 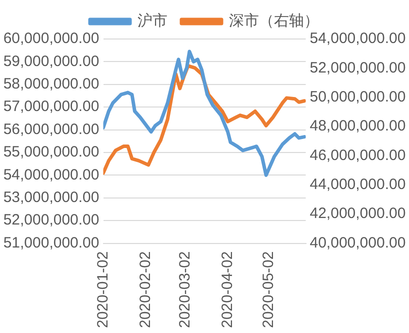 I want to click on y2-tick-label: 42,000,000.00, so click(x=358, y=213).